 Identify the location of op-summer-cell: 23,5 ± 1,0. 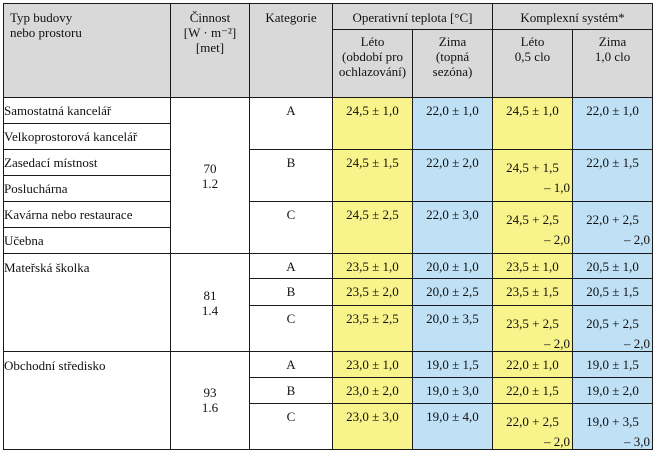
(372, 266).